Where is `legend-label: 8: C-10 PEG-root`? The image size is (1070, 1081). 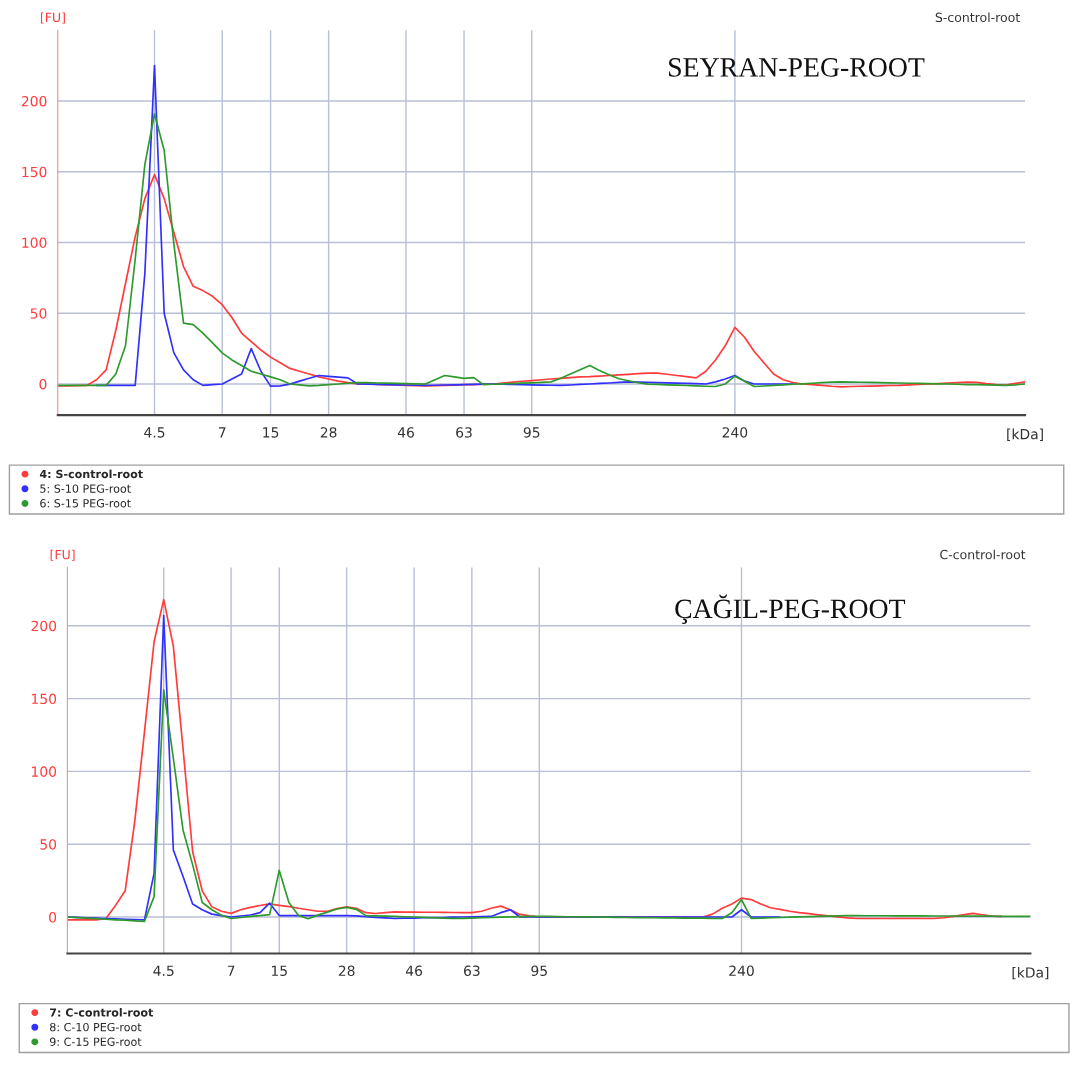
legend-label: 8: C-10 PEG-root is located at coordinates (96, 1027).